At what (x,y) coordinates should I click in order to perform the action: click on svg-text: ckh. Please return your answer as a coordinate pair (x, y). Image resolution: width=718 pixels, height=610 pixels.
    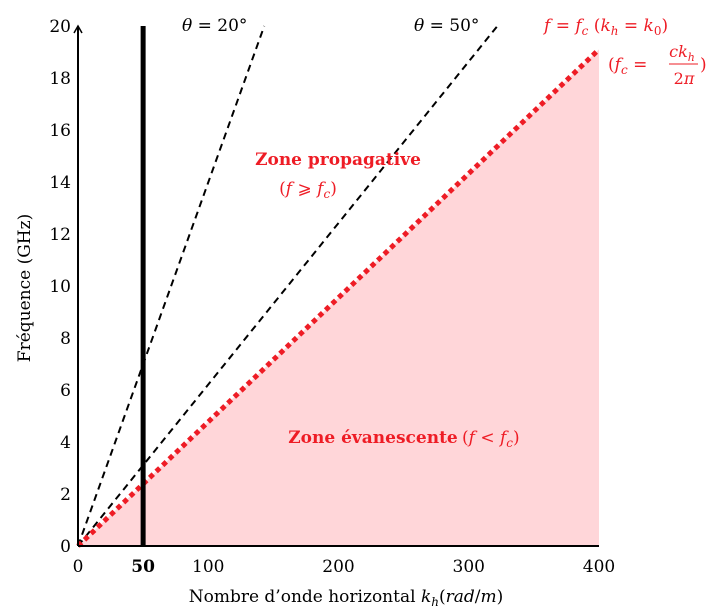
    Looking at the image, I should click on (682, 53).